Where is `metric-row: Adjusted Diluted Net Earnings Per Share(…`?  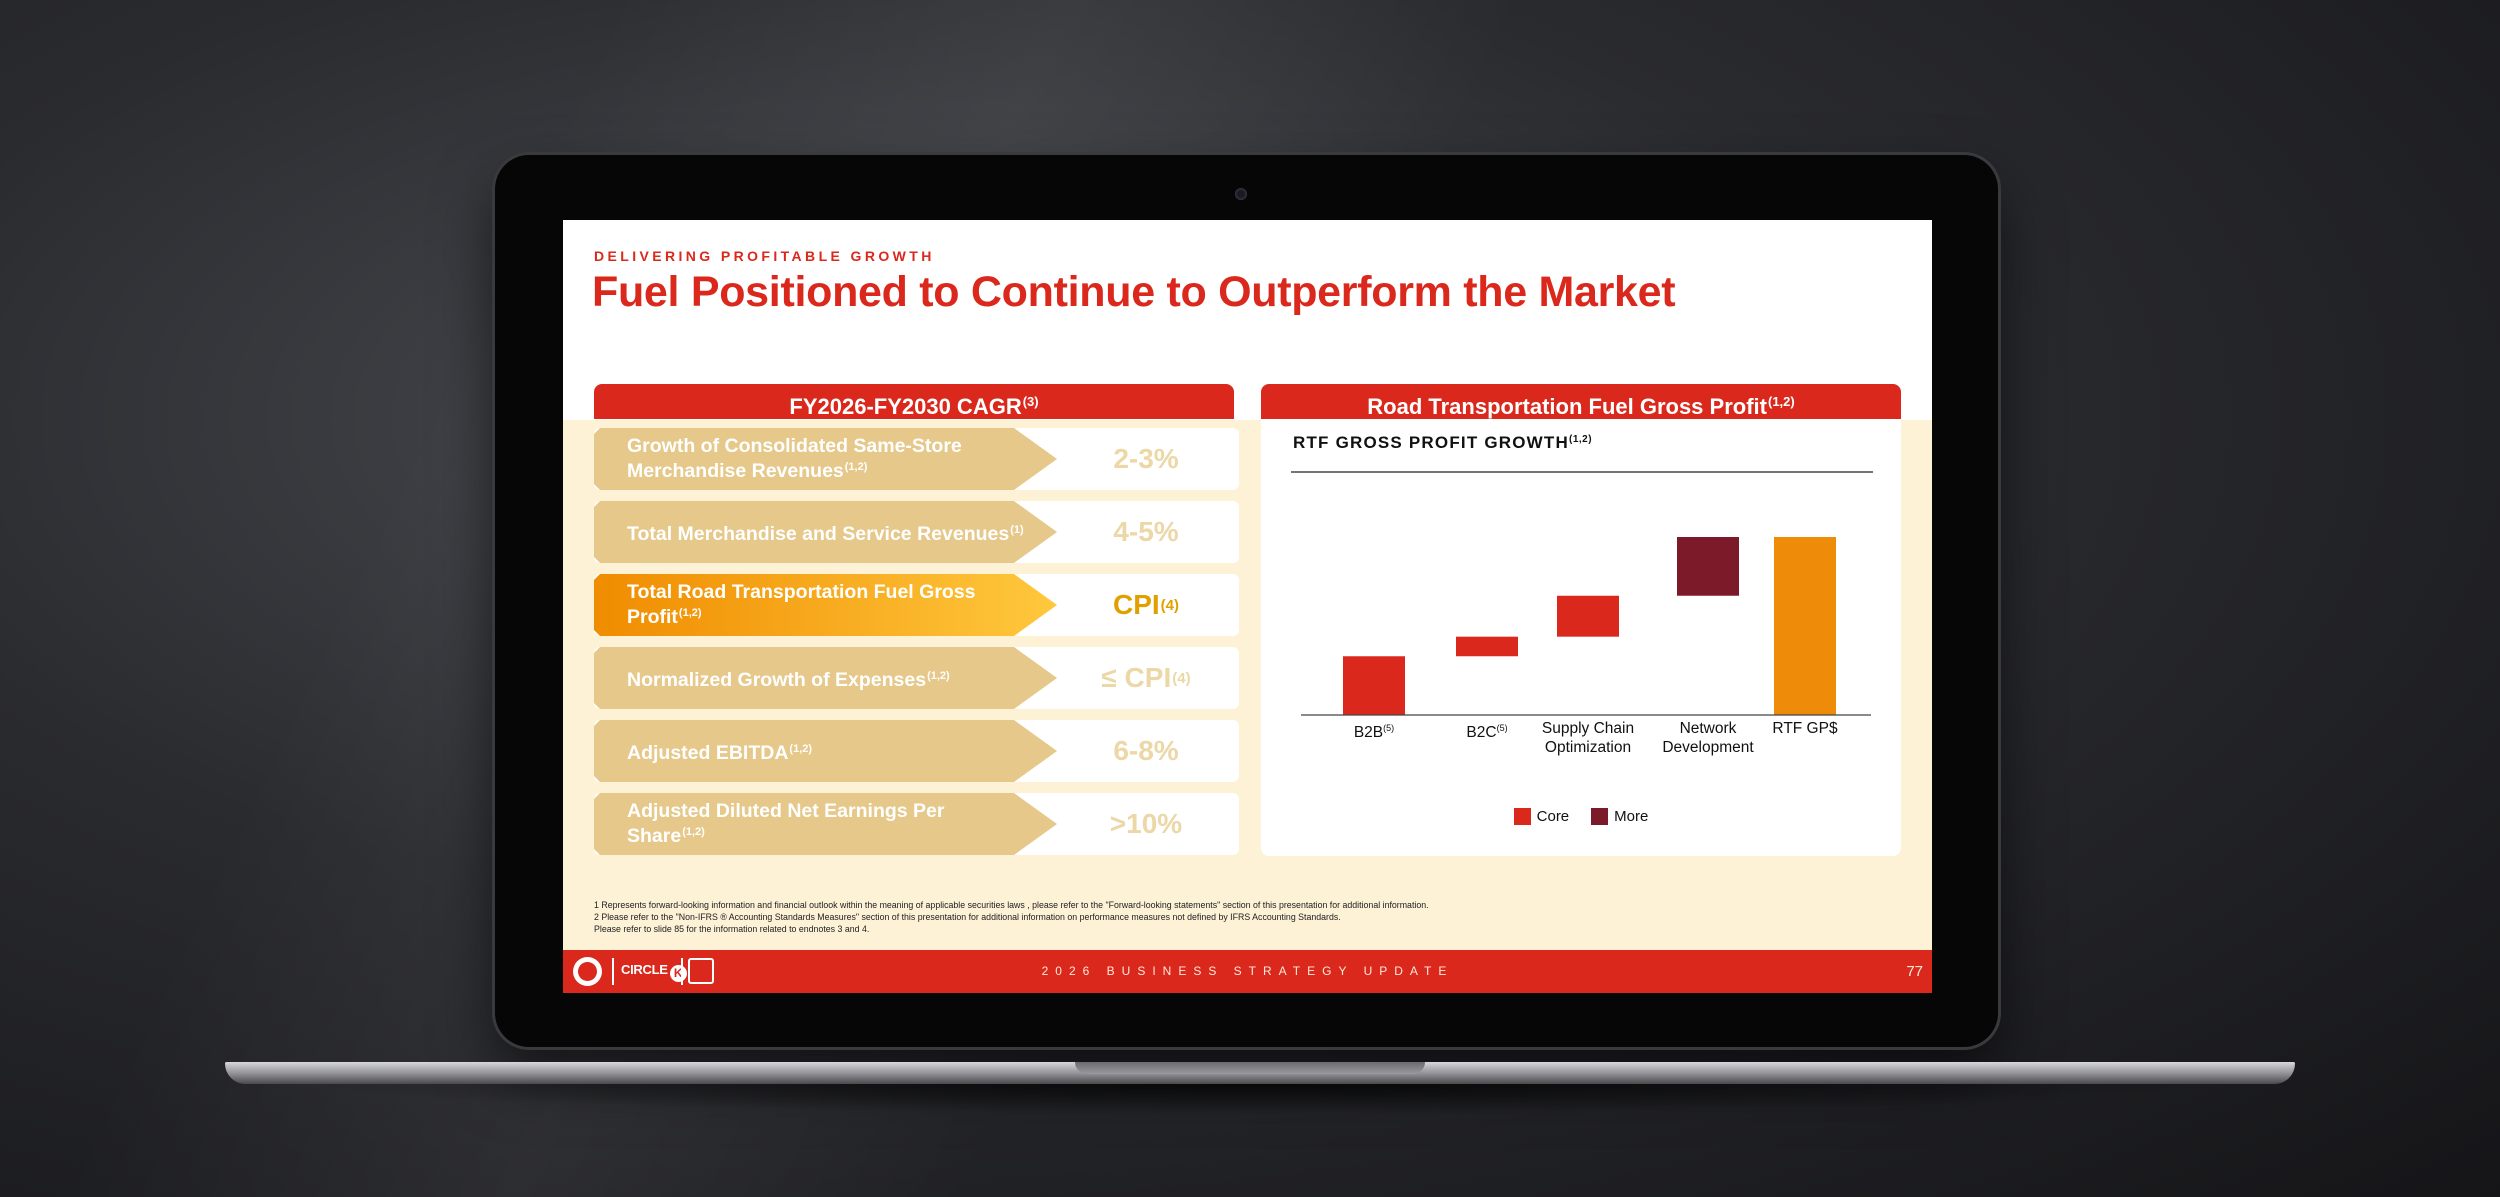 metric-row: Adjusted Diluted Net Earnings Per Share(… is located at coordinates (916, 824).